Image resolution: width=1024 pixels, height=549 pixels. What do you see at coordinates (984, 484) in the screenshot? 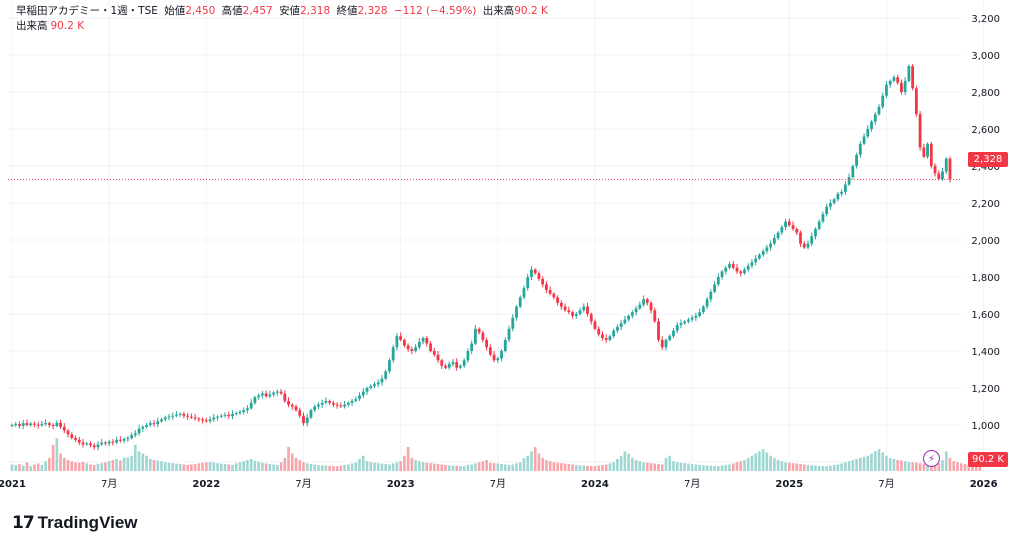
I see `x-tick-label: 2026` at bounding box center [984, 484].